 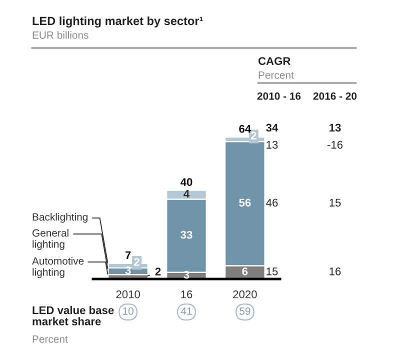 I want to click on text: Automotive lighting, so click(x=58, y=267).